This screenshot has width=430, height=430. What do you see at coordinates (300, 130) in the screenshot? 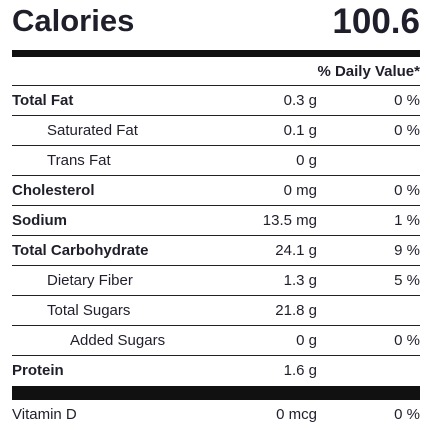
I see `nutrient-amount: 0.1 g` at bounding box center [300, 130].